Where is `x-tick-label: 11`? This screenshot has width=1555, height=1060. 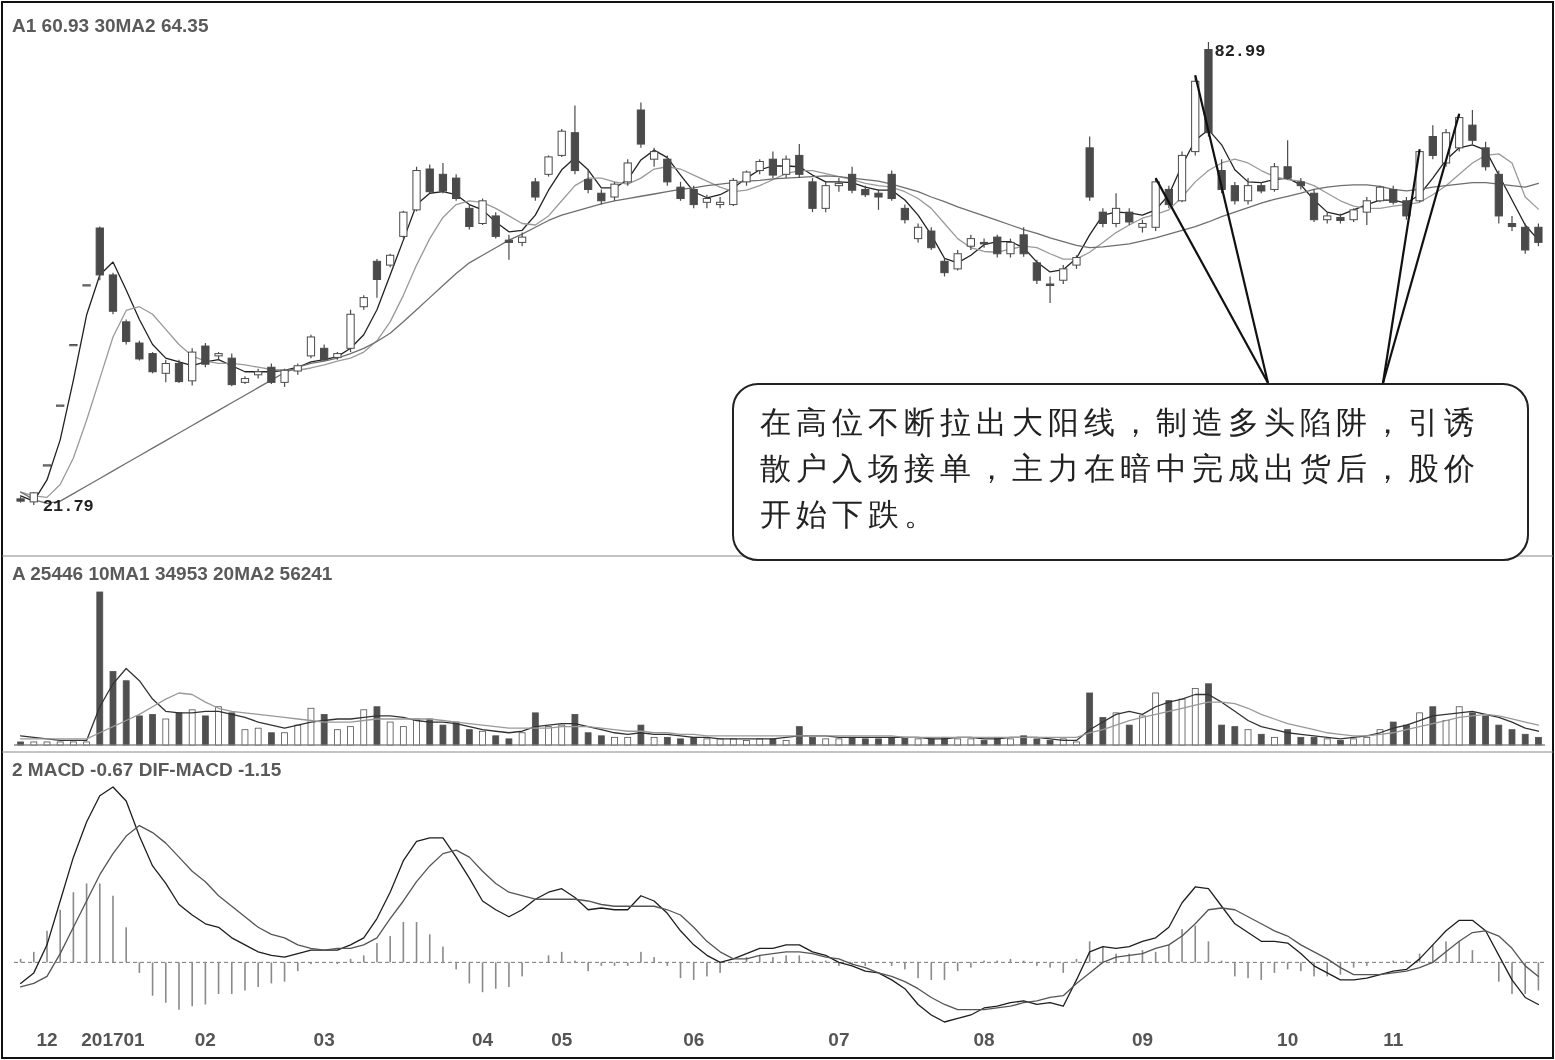 x-tick-label: 11 is located at coordinates (1393, 1039).